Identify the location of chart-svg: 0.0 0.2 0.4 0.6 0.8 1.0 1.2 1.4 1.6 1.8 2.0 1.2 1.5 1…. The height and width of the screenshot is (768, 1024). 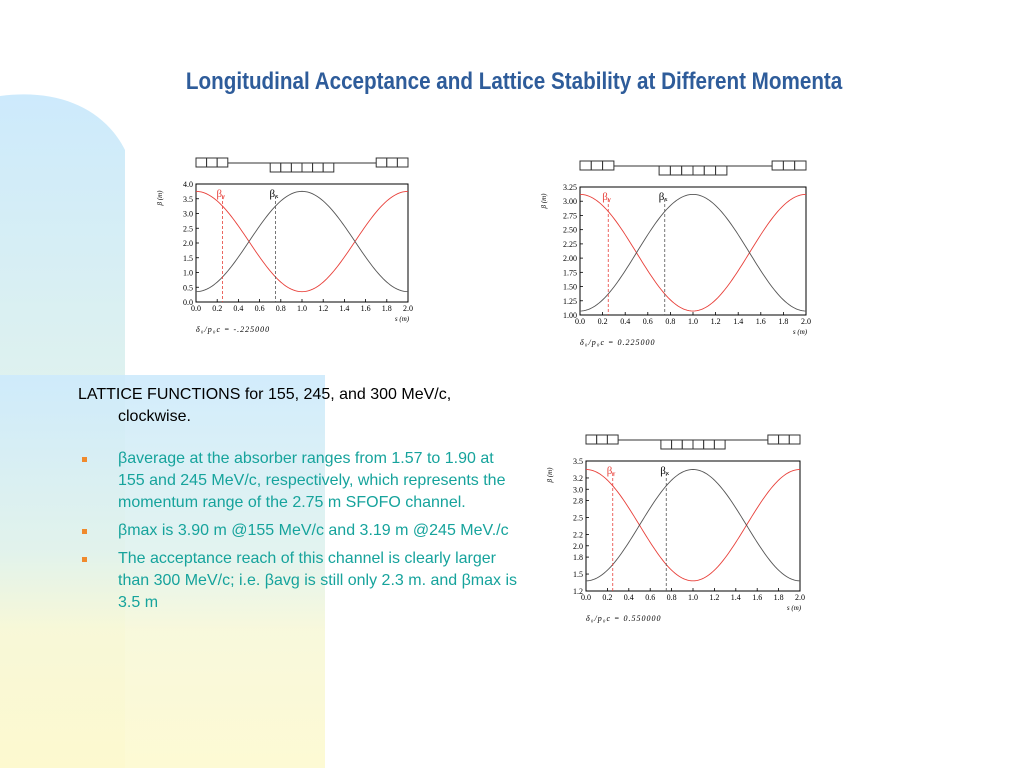
(675, 528).